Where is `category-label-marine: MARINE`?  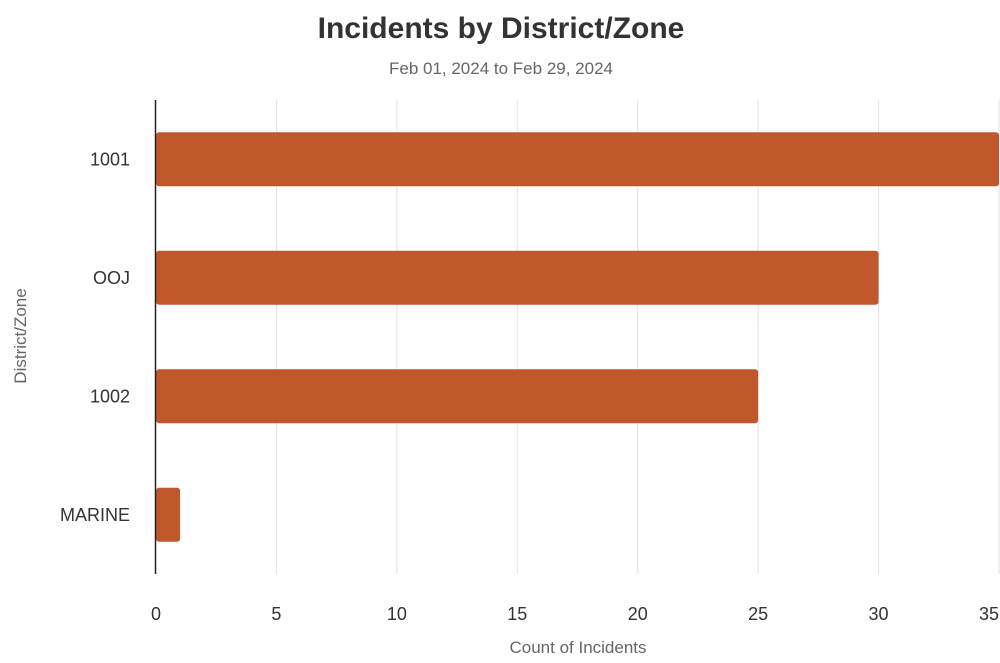
category-label-marine: MARINE is located at coordinates (95, 515).